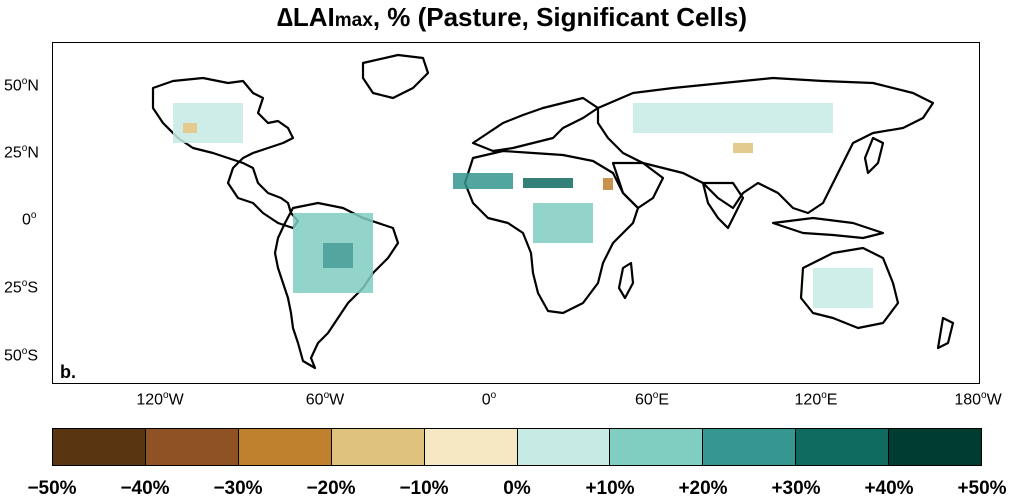 Image resolution: width=1024 pixels, height=501 pixels. I want to click on colorbar-label-4: −10%, so click(424, 488).